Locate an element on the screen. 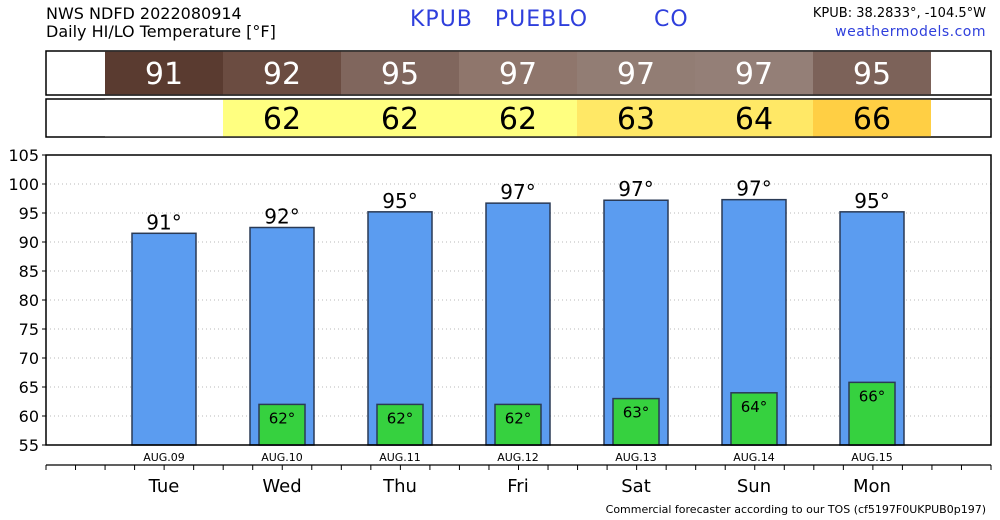  high-temp-bar-label: 92° is located at coordinates (281, 217).